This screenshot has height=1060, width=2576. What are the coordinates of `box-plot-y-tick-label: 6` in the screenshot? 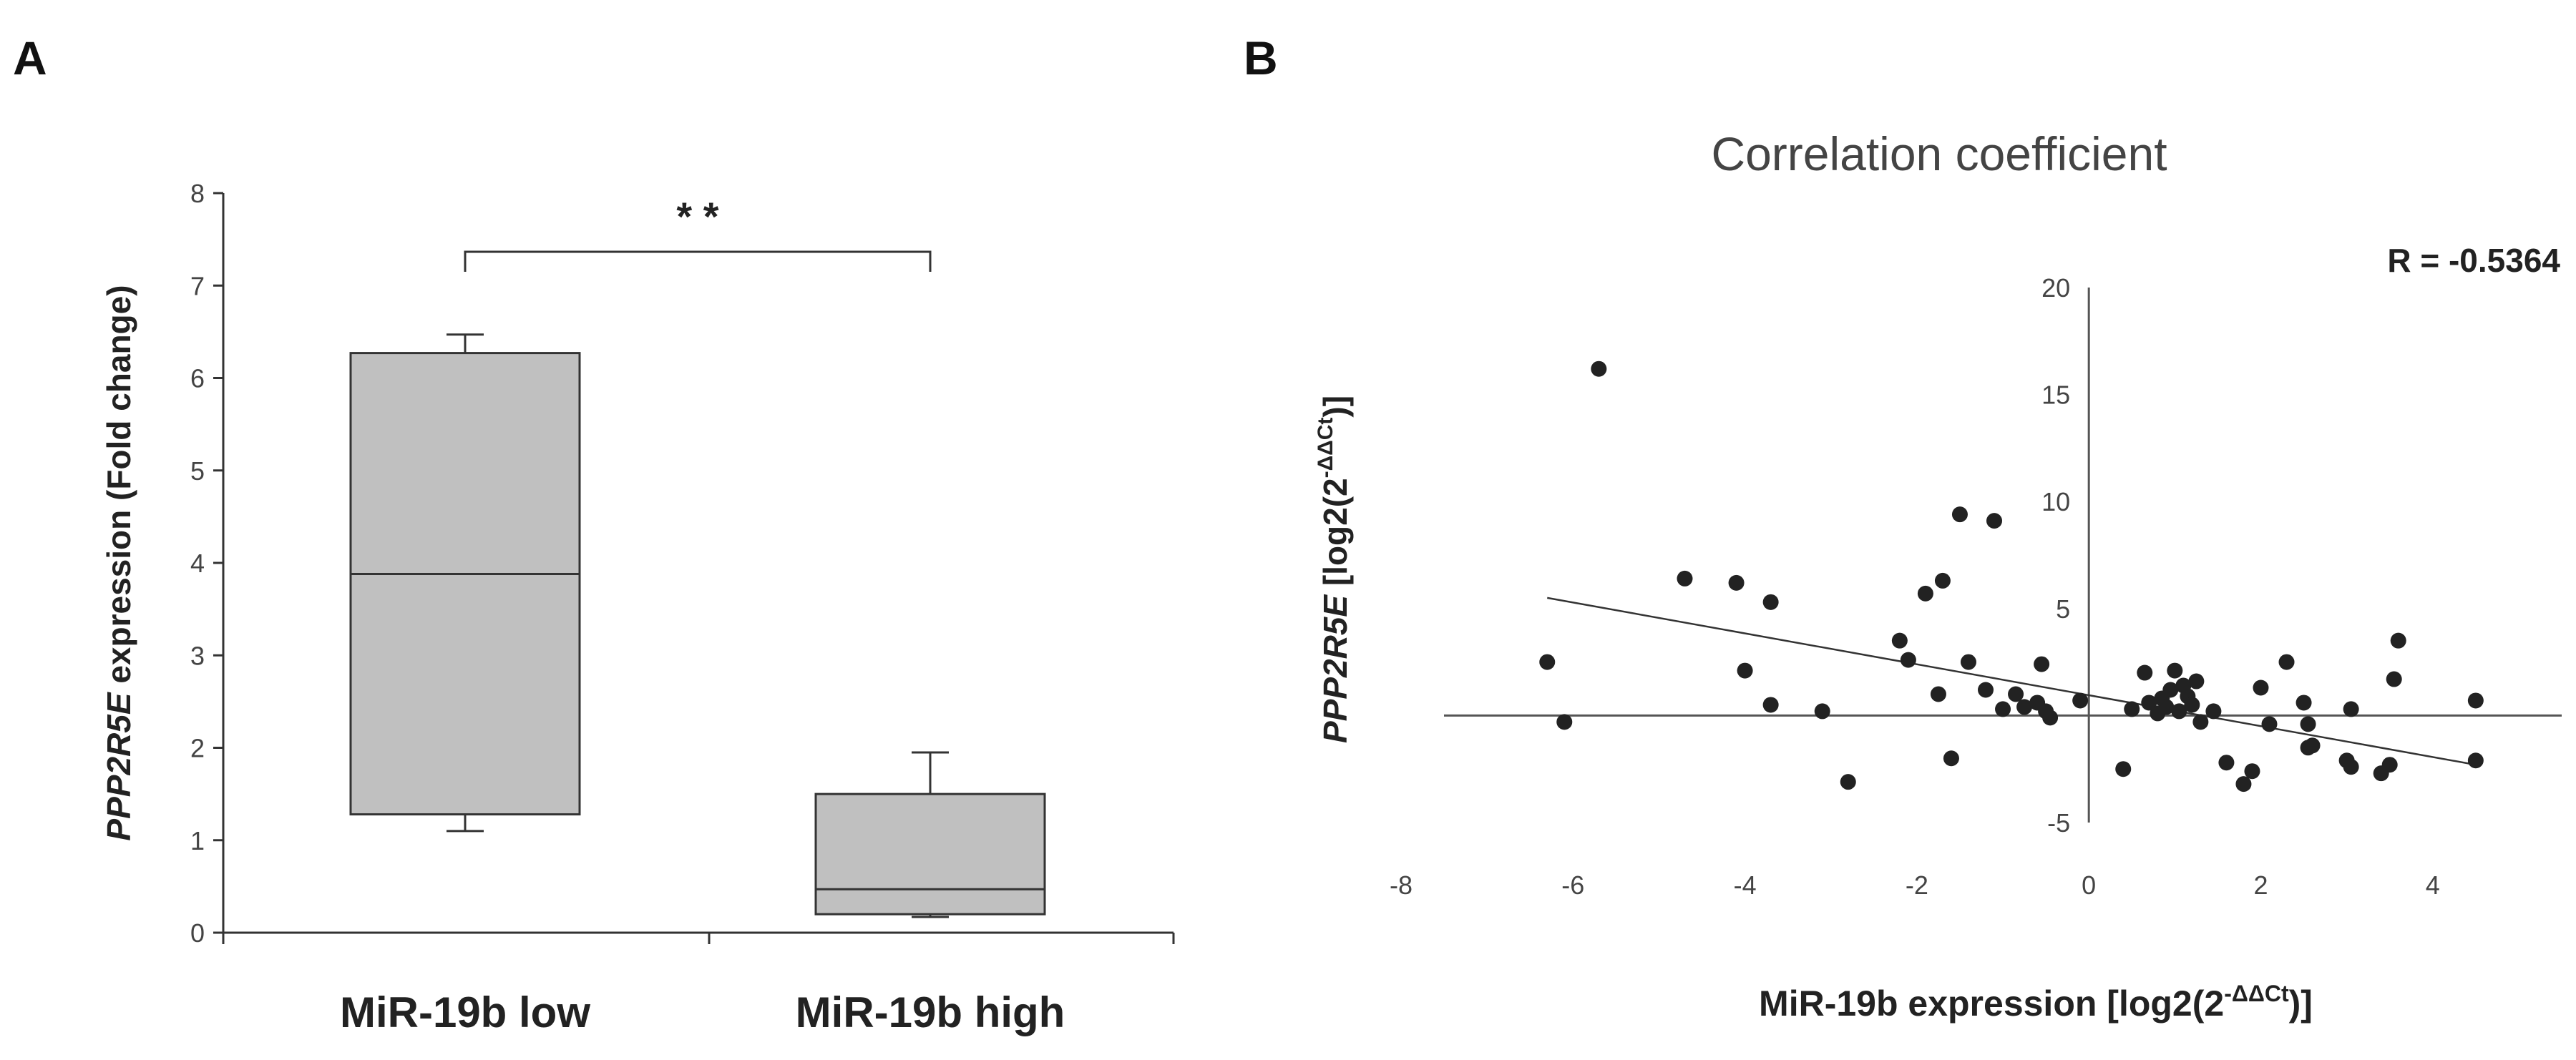 It's located at (197, 378).